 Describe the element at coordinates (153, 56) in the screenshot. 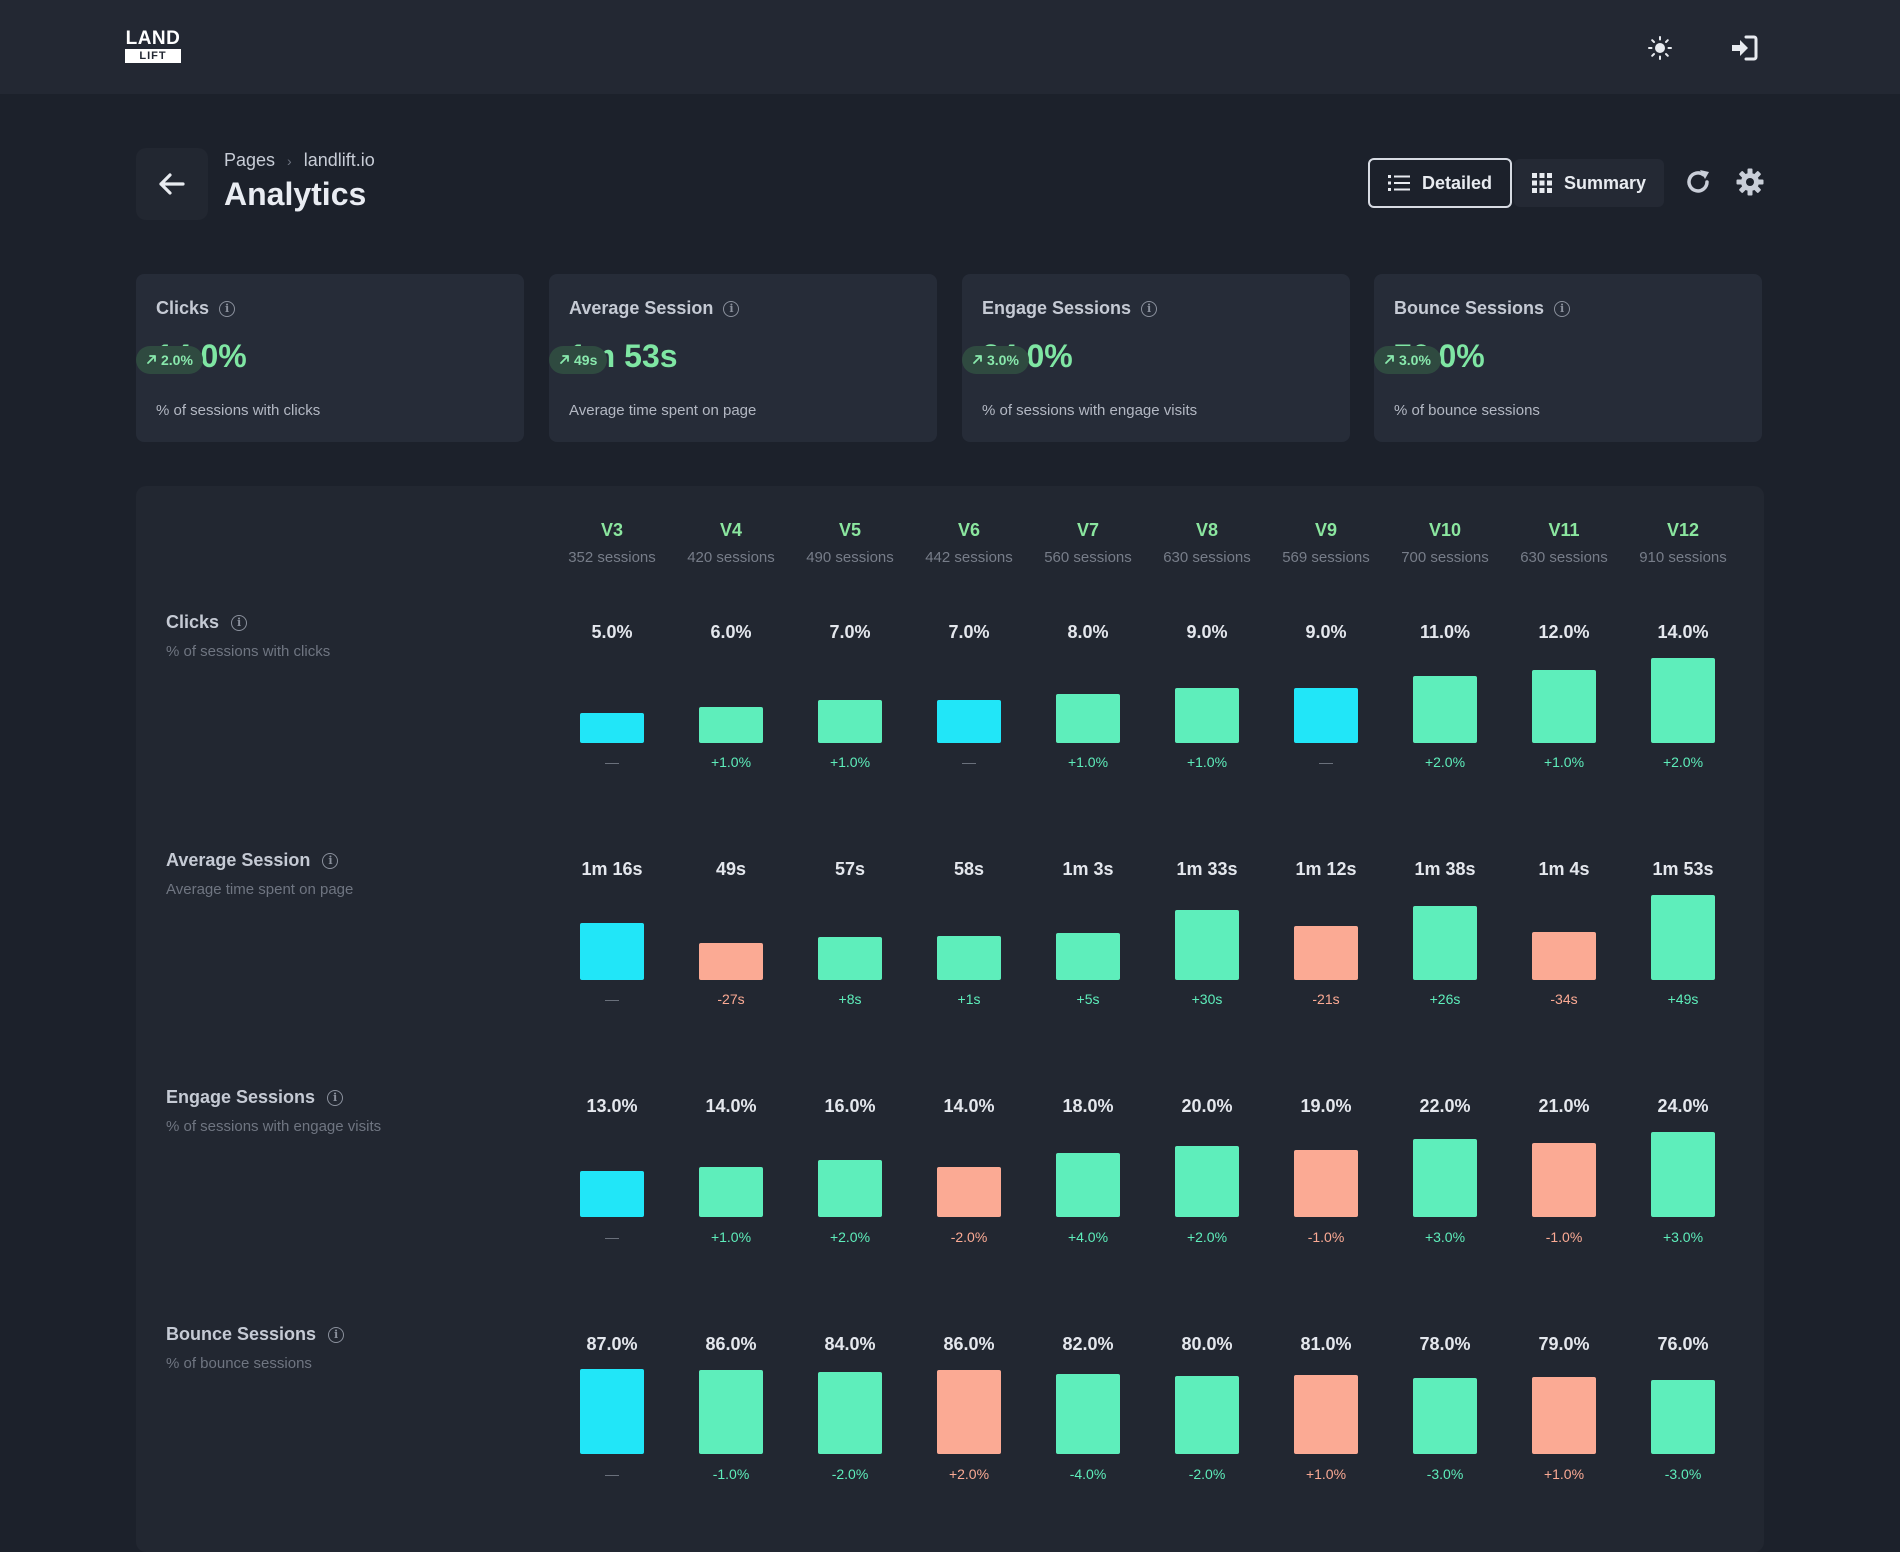

I see `logo-text-bottom: LIFT` at that location.